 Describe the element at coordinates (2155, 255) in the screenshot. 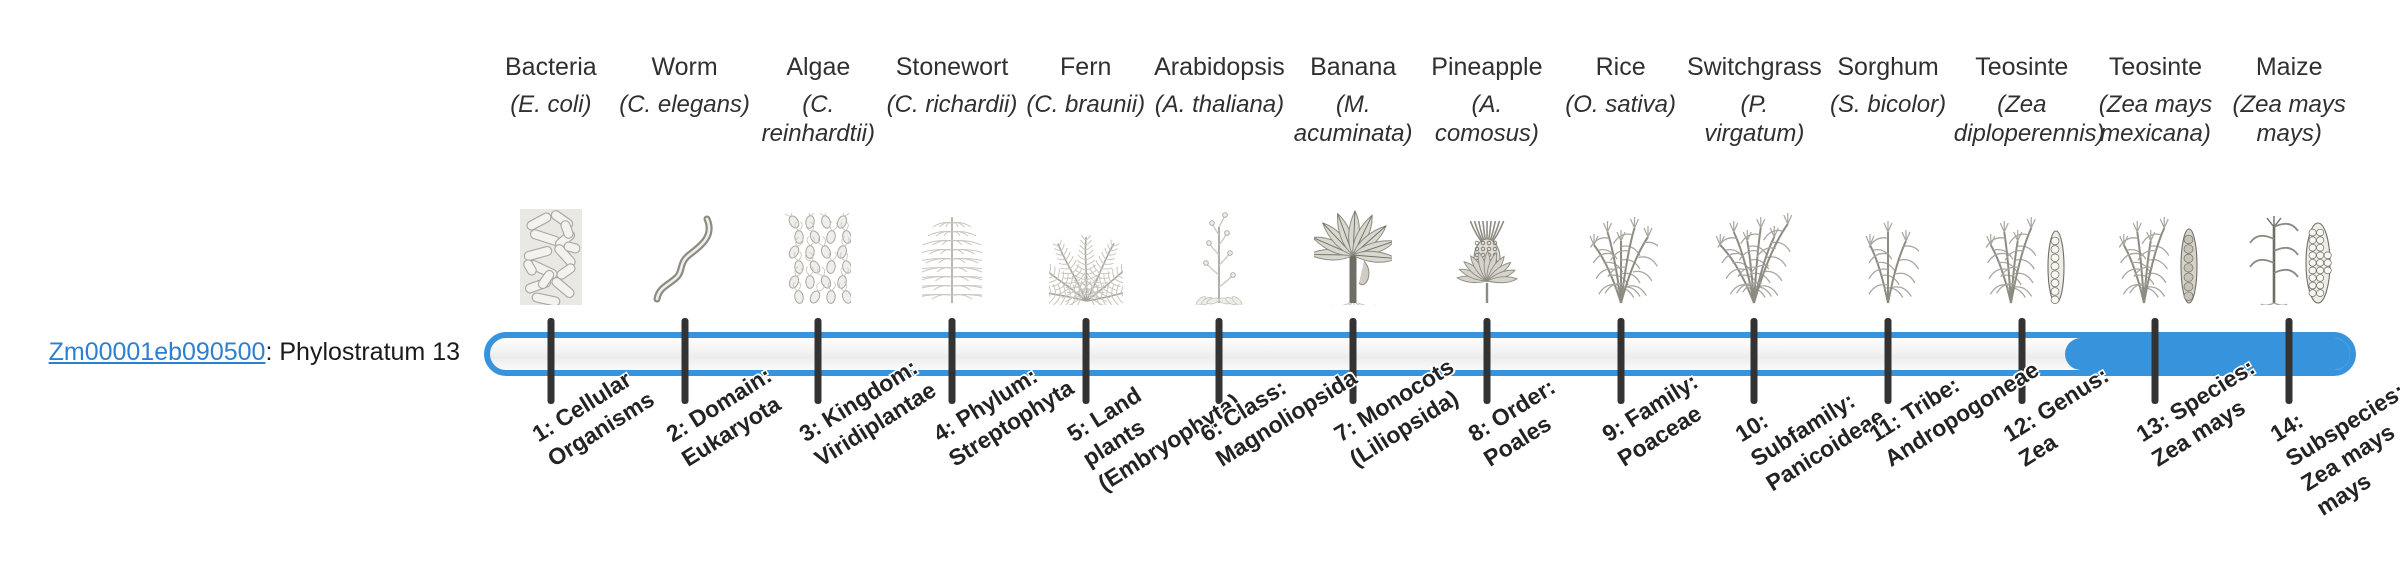

I see `teosinte-mexicana-illustration` at that location.